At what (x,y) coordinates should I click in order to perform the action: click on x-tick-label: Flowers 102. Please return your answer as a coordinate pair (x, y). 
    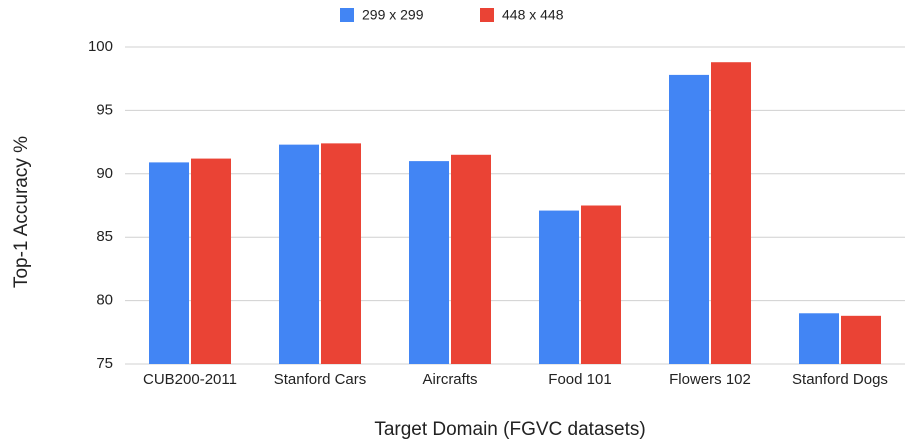
    Looking at the image, I should click on (710, 379).